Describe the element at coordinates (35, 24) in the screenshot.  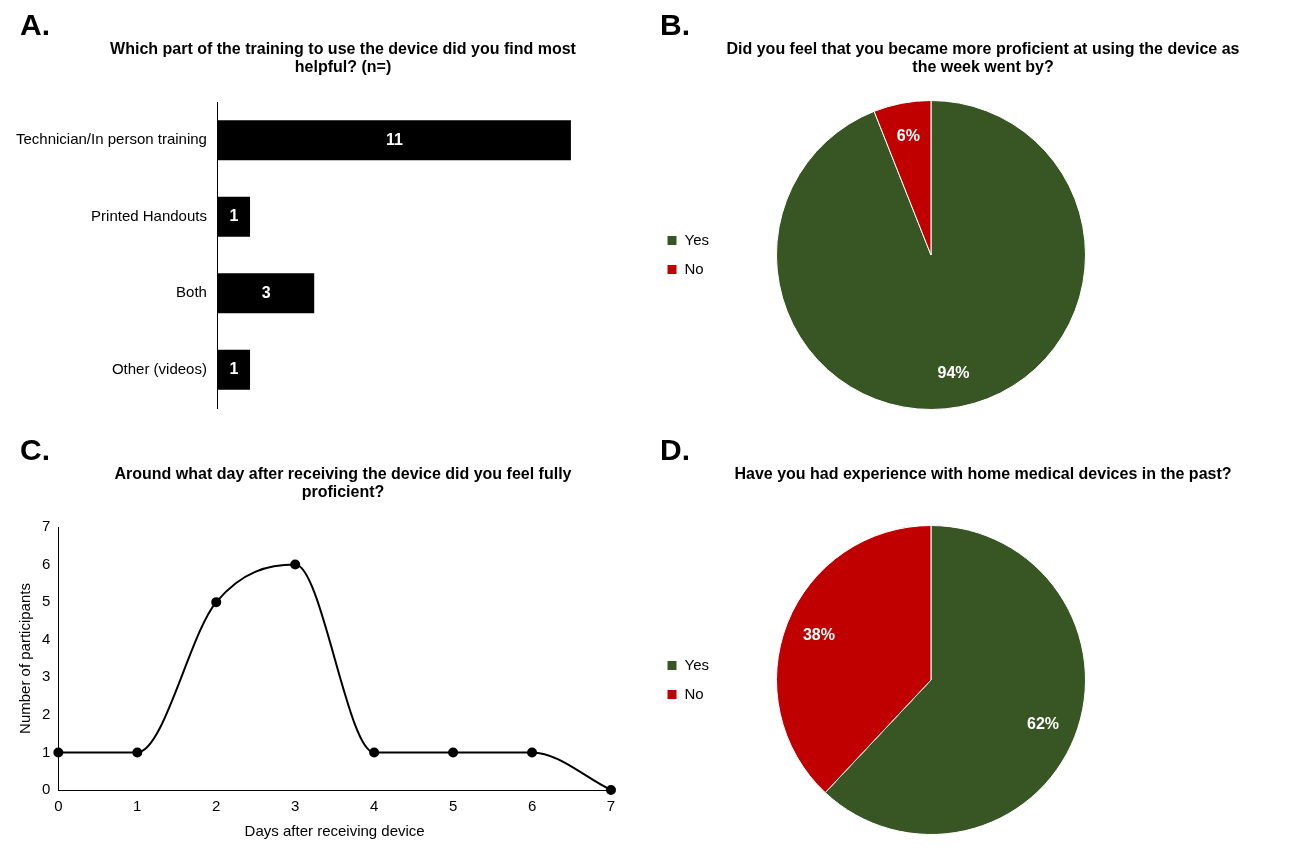
I see `text: A.` at that location.